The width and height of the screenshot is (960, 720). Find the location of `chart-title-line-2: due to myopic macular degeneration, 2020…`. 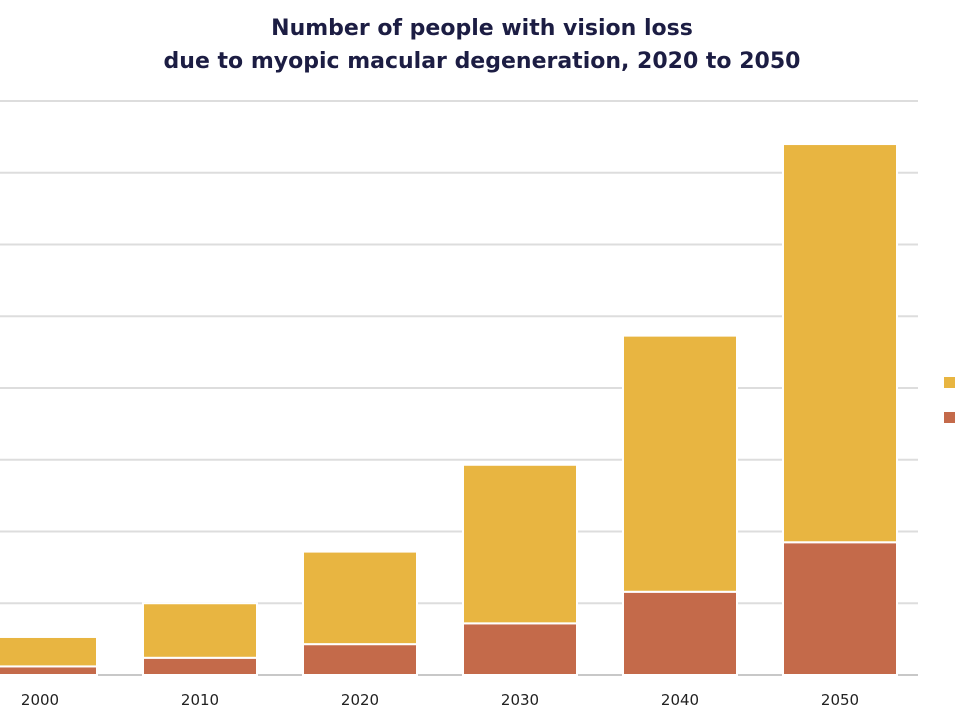

chart-title-line-2: due to myopic macular degeneration, 2020… is located at coordinates (482, 61).